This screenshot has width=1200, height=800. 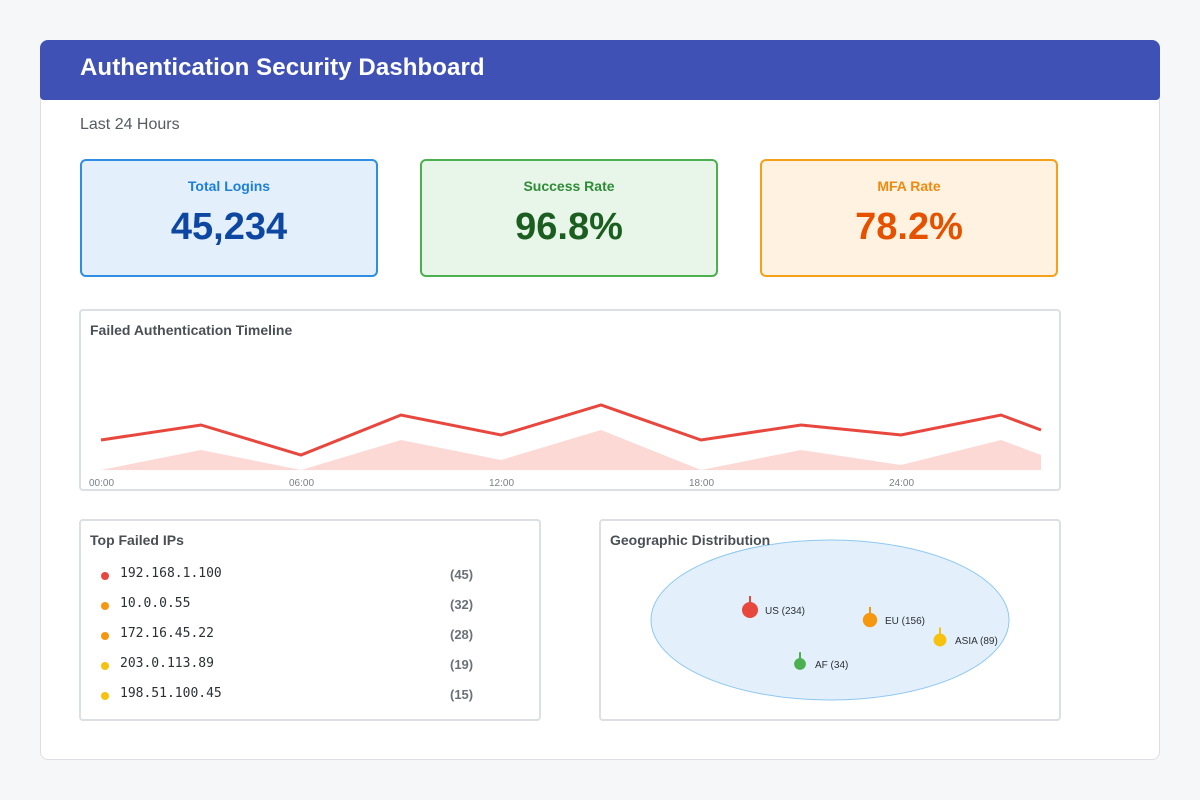 I want to click on ip-failure-count: (45), so click(x=462, y=574).